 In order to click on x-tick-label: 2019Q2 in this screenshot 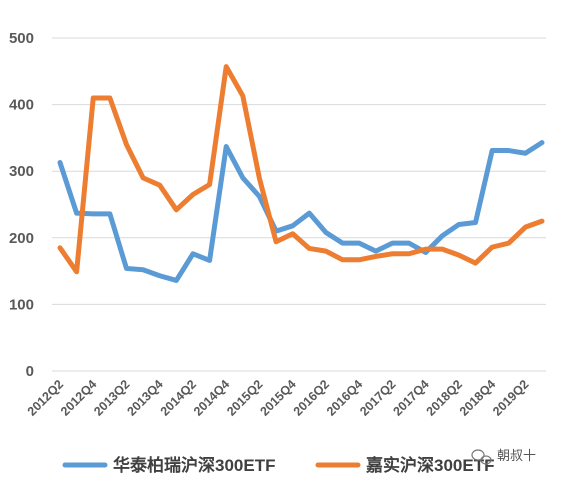, I will do `click(510, 397)`.